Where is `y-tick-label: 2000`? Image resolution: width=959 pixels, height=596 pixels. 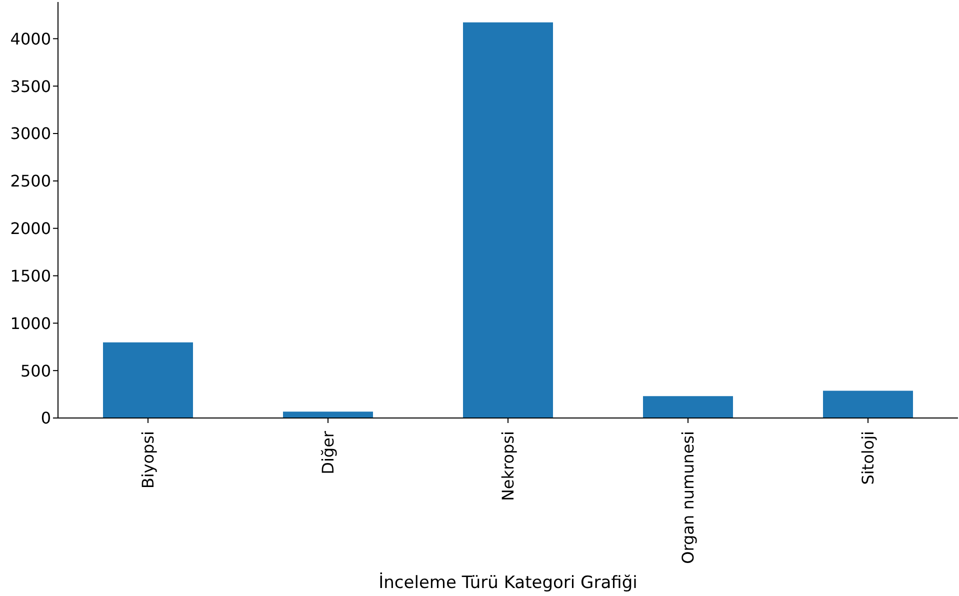 y-tick-label: 2000 is located at coordinates (30, 228).